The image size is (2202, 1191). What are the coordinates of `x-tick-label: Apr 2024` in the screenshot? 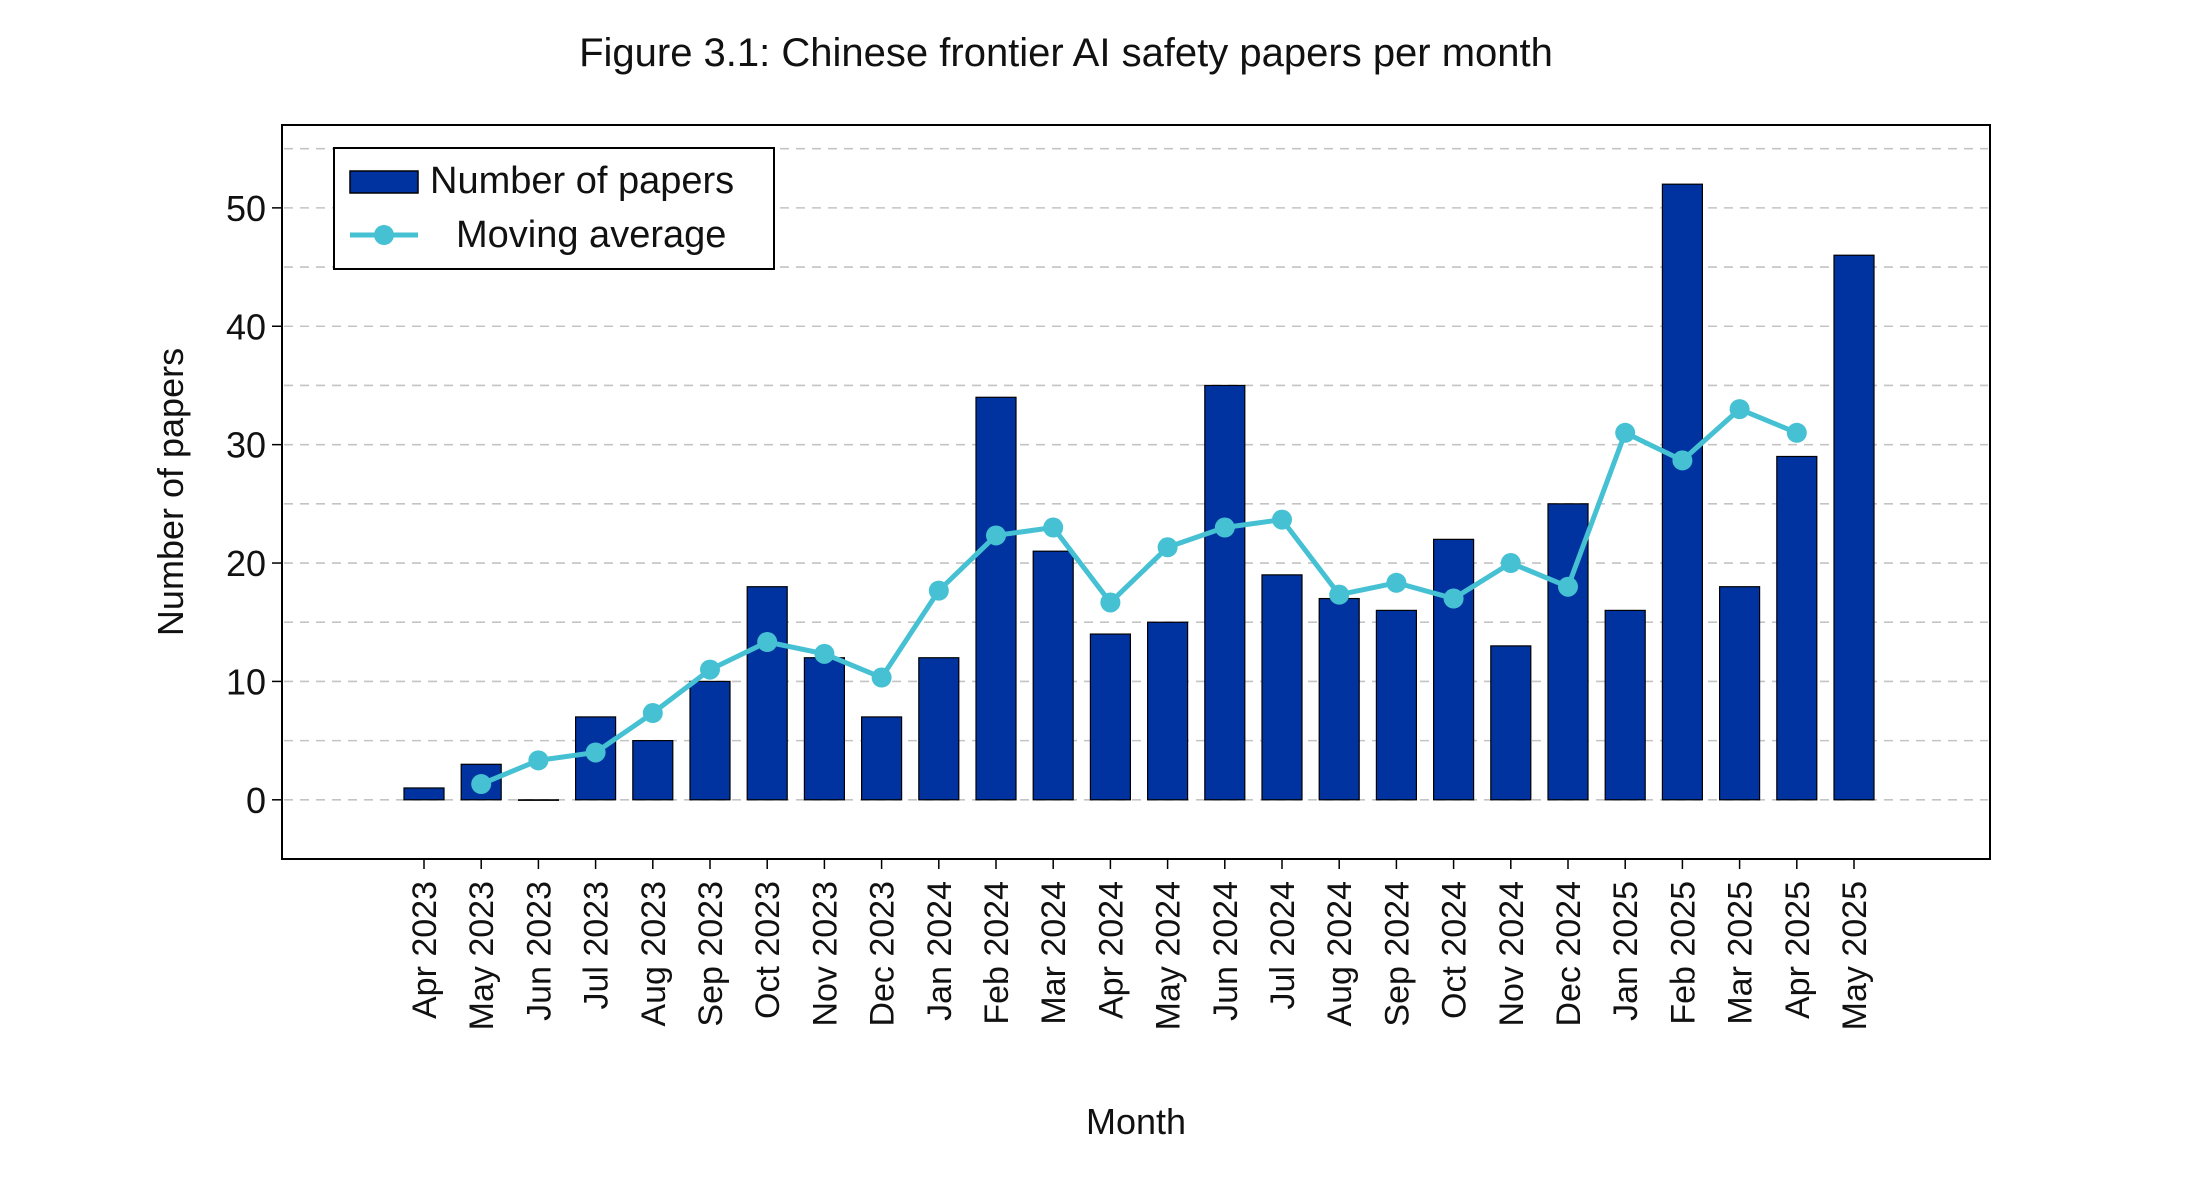 It's located at (1111, 950).